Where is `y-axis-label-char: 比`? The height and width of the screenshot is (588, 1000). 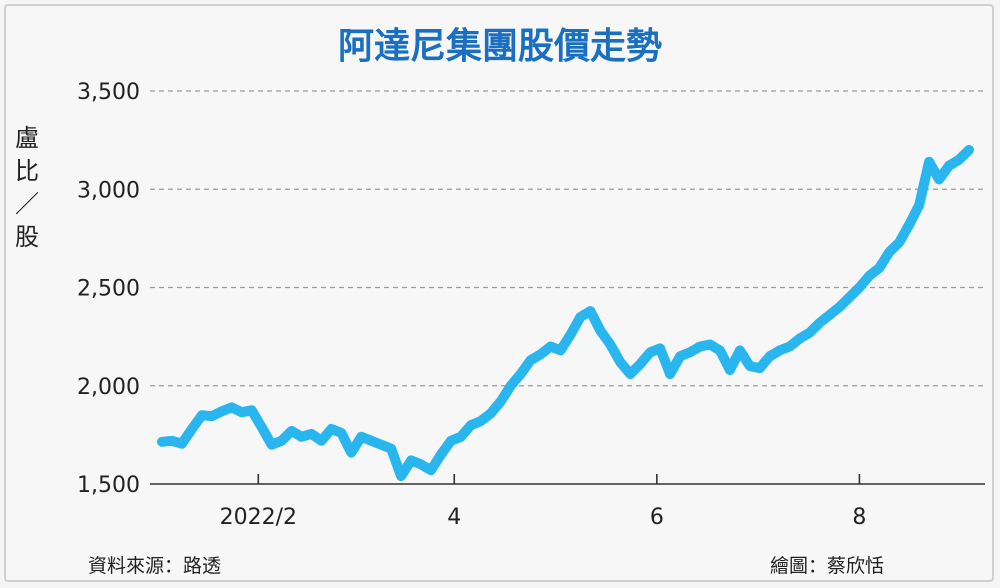
y-axis-label-char: 比 is located at coordinates (27, 171).